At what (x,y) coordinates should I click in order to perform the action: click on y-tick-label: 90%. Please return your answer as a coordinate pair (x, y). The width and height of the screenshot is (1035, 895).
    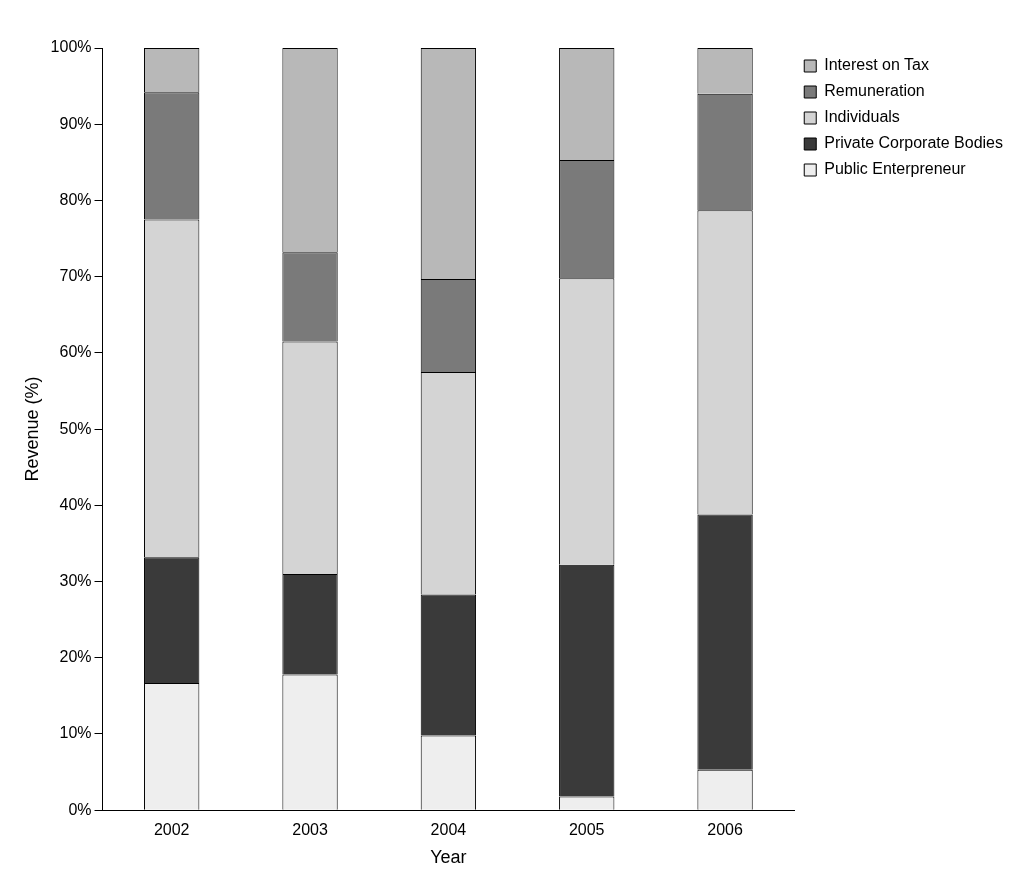
    Looking at the image, I should click on (75, 123).